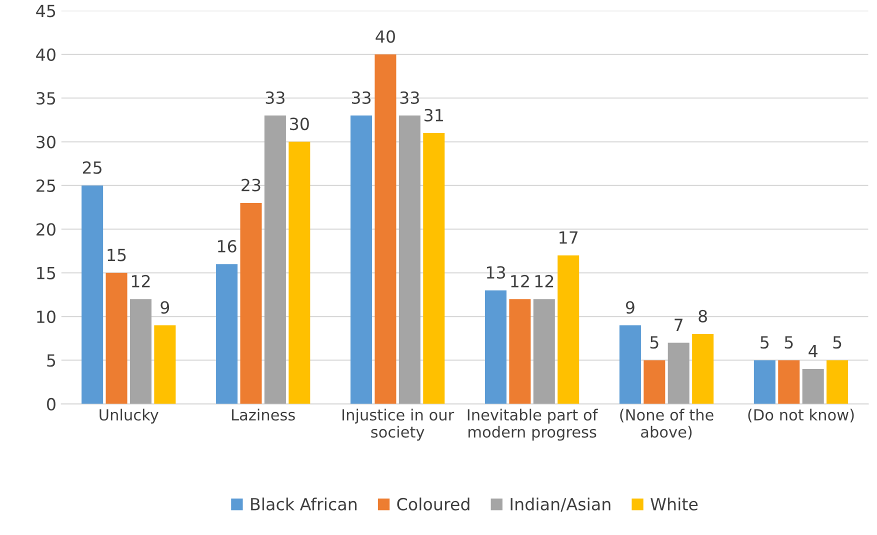 The width and height of the screenshot is (877, 535). What do you see at coordinates (678, 324) in the screenshot?
I see `data-label: 7` at bounding box center [678, 324].